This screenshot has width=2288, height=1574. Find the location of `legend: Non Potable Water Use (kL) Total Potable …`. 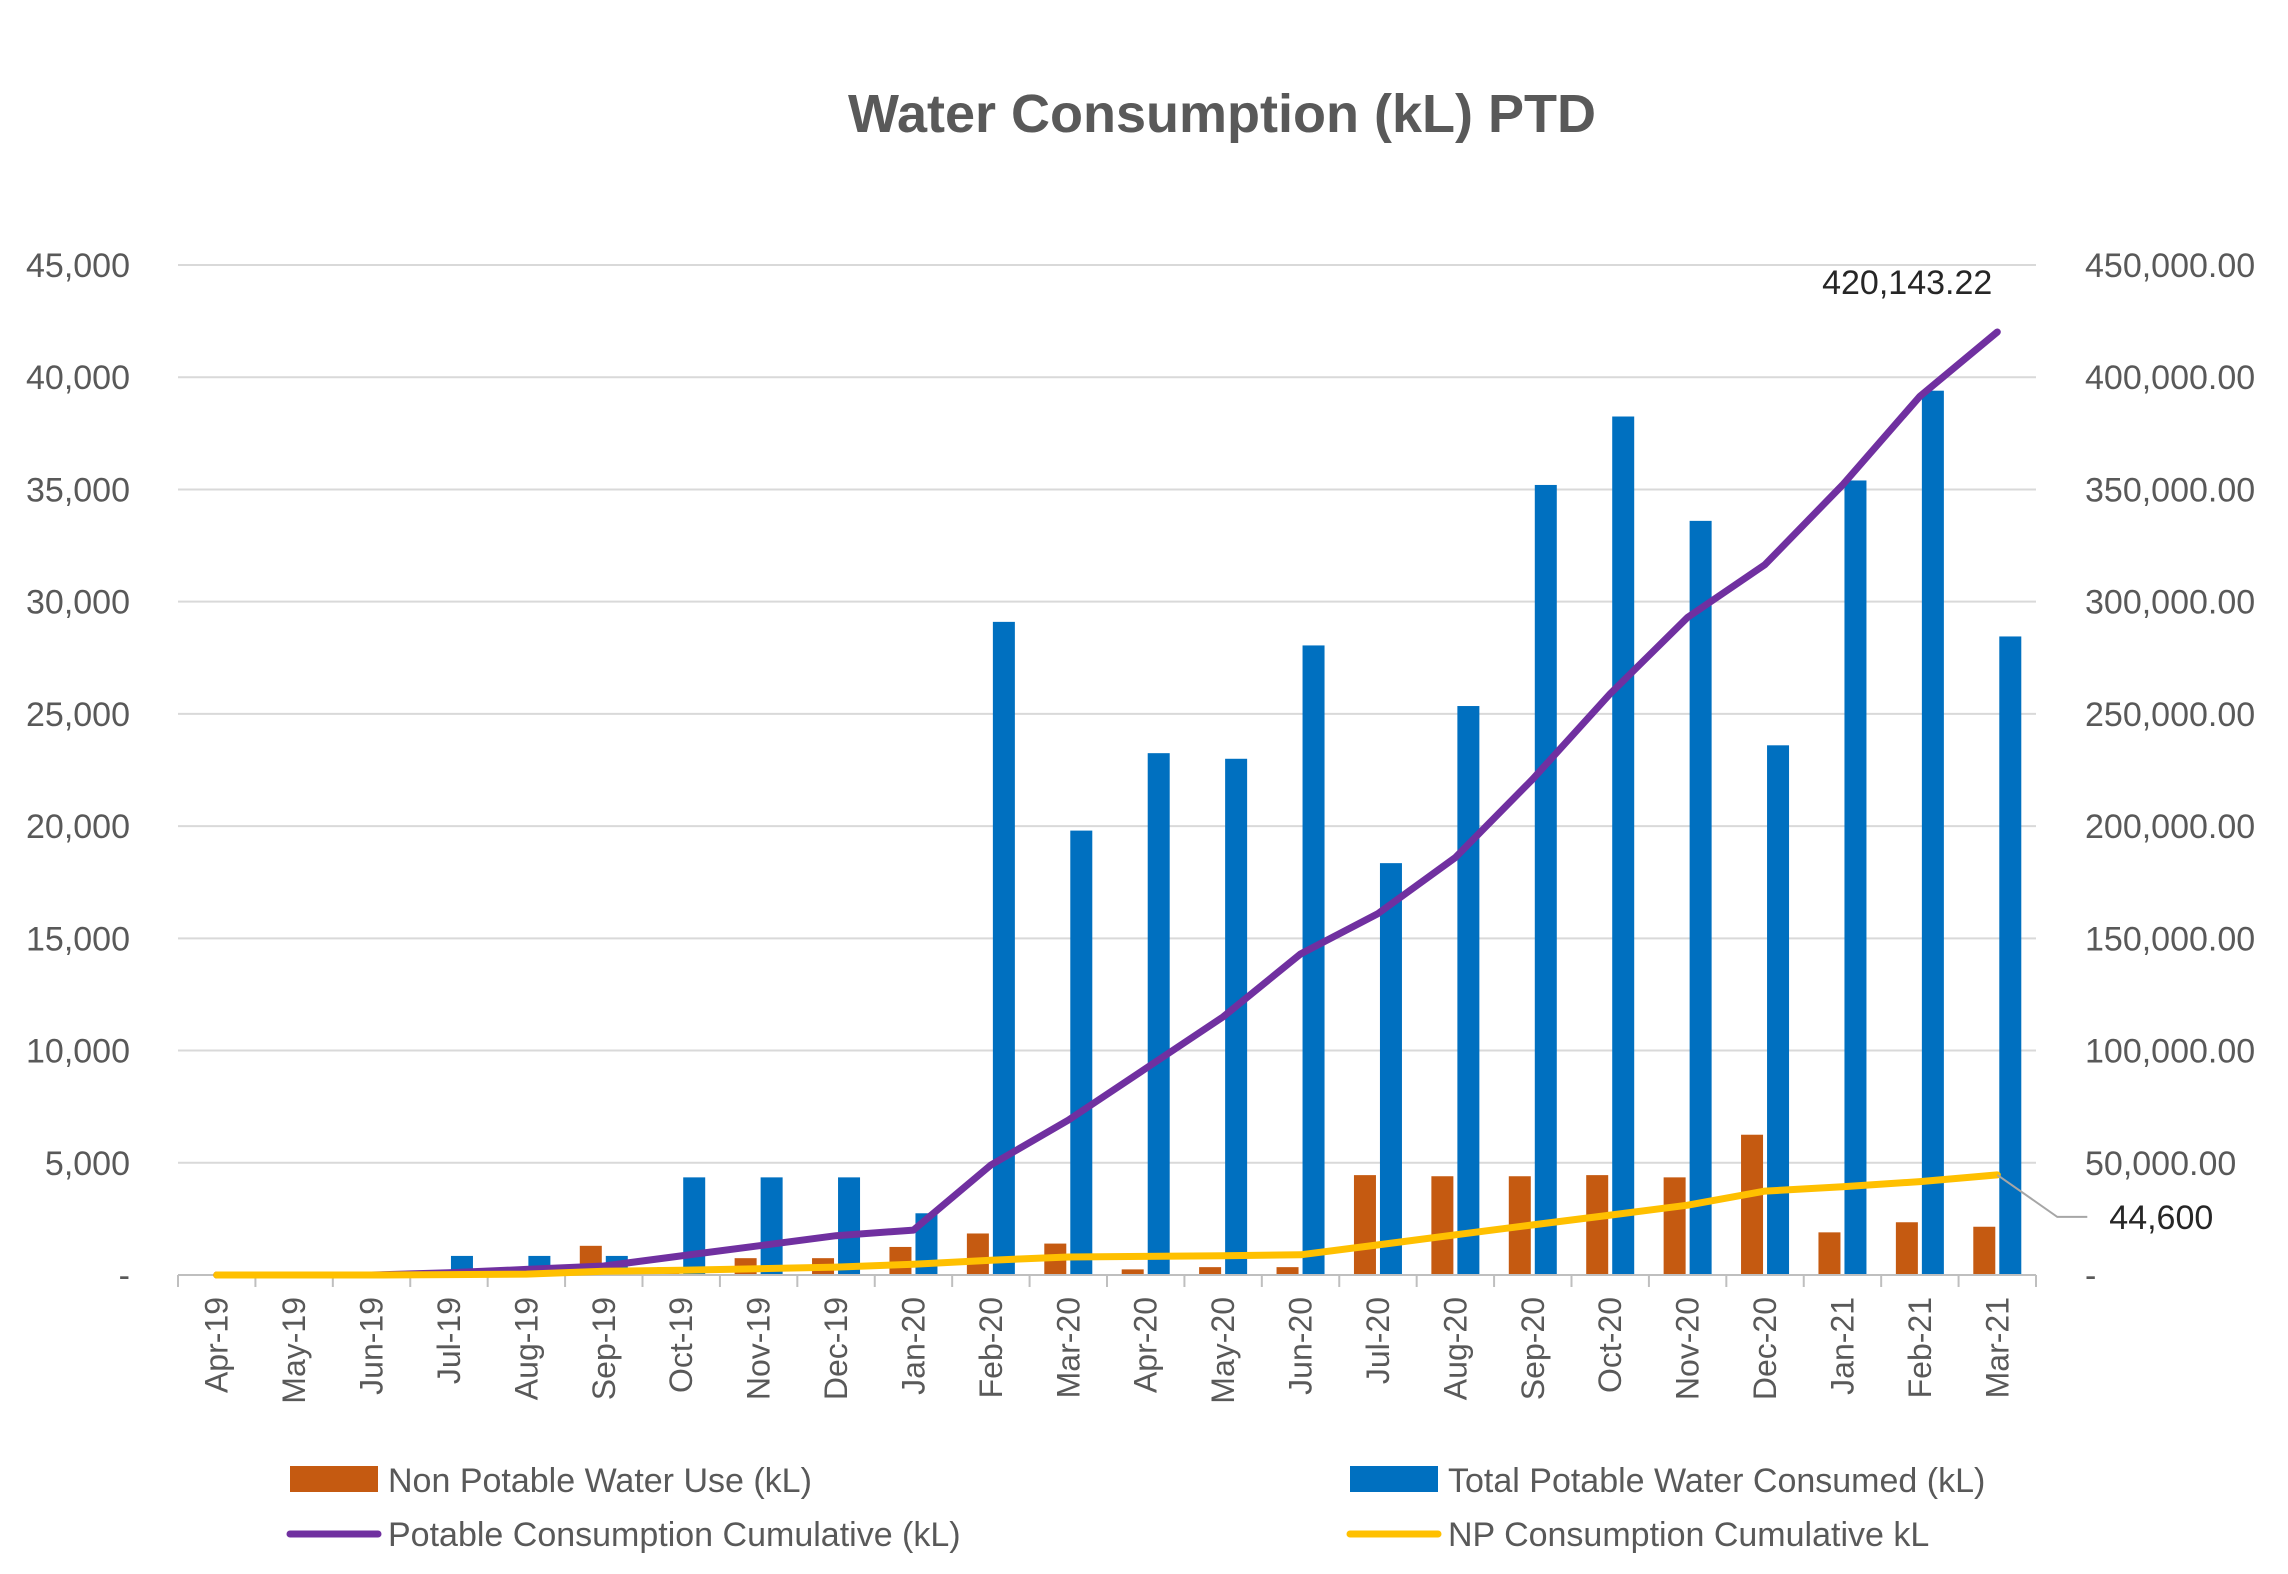

legend: Non Potable Water Use (kL) Total Potable … is located at coordinates (1135, 1508).